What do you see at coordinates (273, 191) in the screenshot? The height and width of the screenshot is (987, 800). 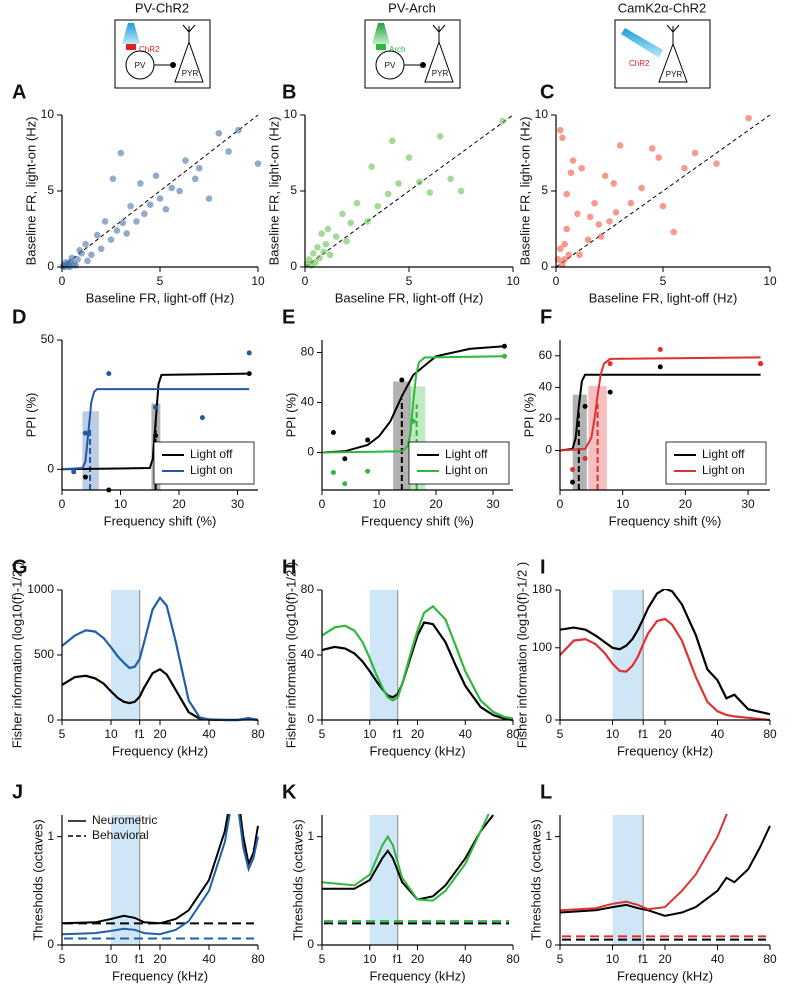 I see `y-axis-label: Baseline FR, light-on (Hz)` at bounding box center [273, 191].